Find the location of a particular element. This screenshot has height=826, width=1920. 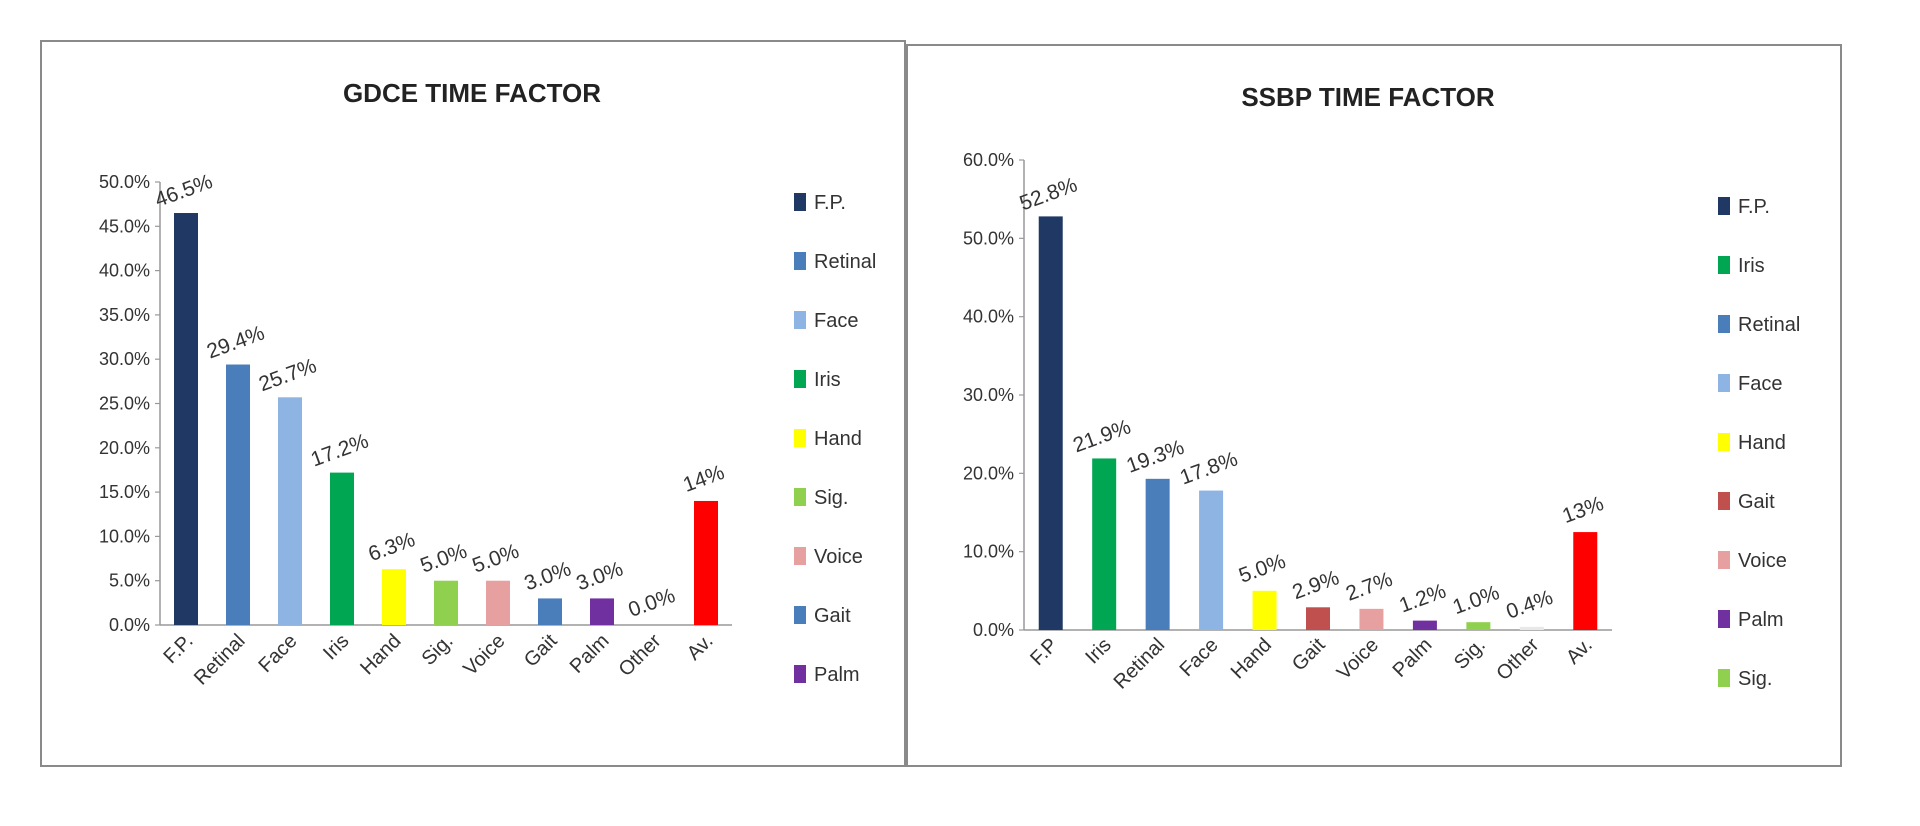

data-label: 46.5% is located at coordinates (184, 191).